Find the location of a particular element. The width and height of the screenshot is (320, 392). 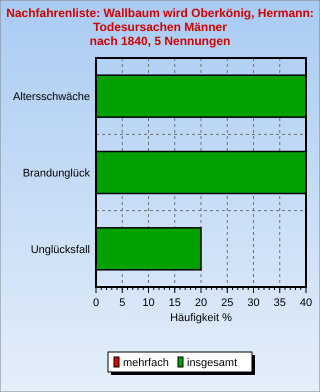

x-axis-title: Häufigkeit % is located at coordinates (201, 318).